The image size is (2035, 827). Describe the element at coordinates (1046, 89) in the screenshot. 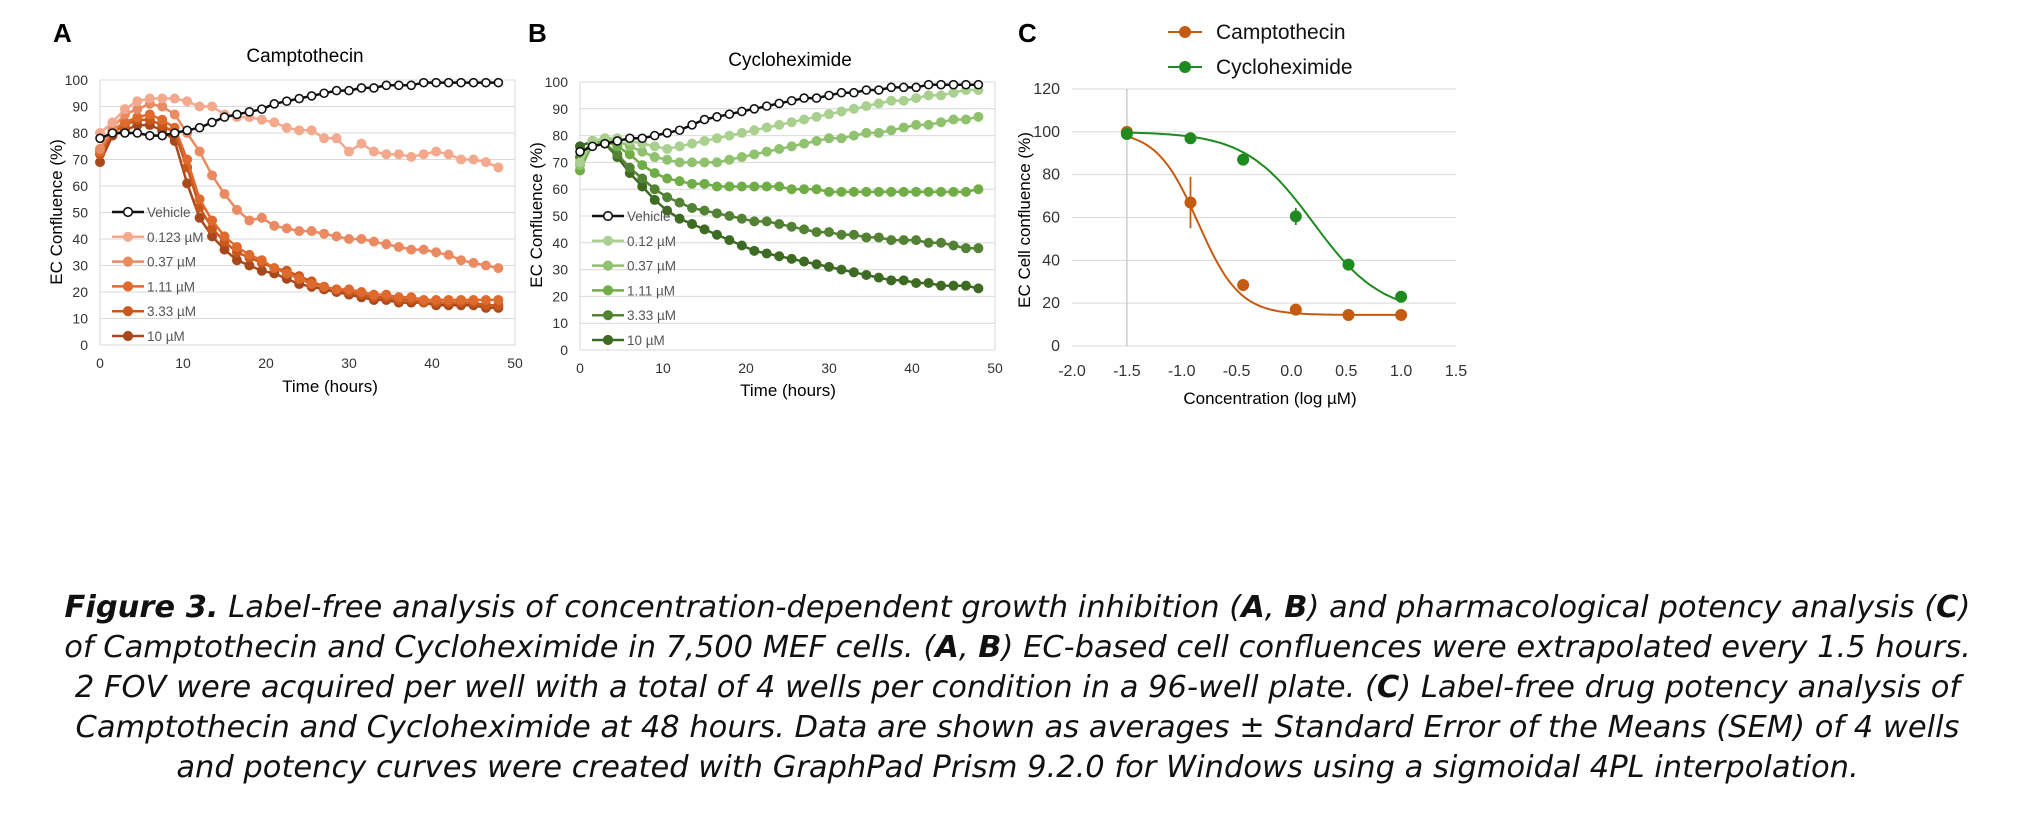

I see `y-tick-label: 120` at that location.